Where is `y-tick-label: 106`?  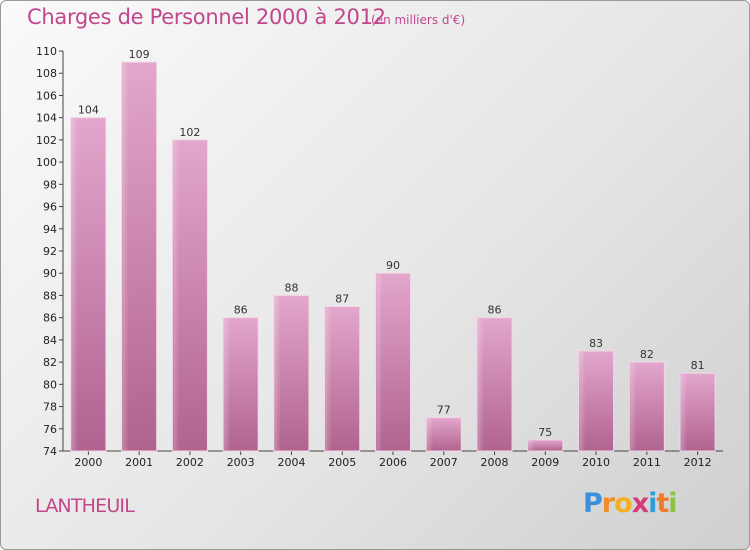 y-tick-label: 106 is located at coordinates (46, 95).